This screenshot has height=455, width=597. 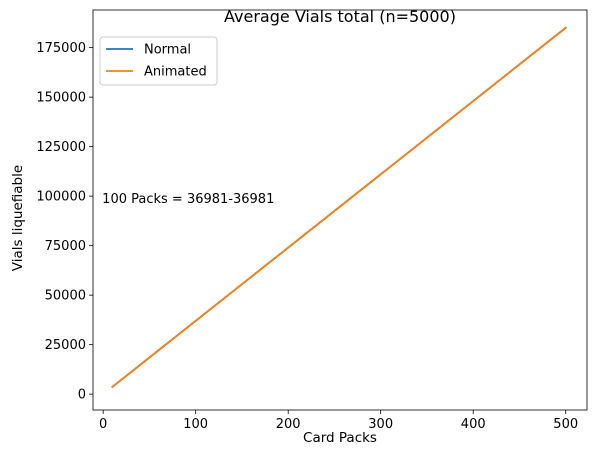 I want to click on y-tick-label: 75000, so click(x=65, y=246).